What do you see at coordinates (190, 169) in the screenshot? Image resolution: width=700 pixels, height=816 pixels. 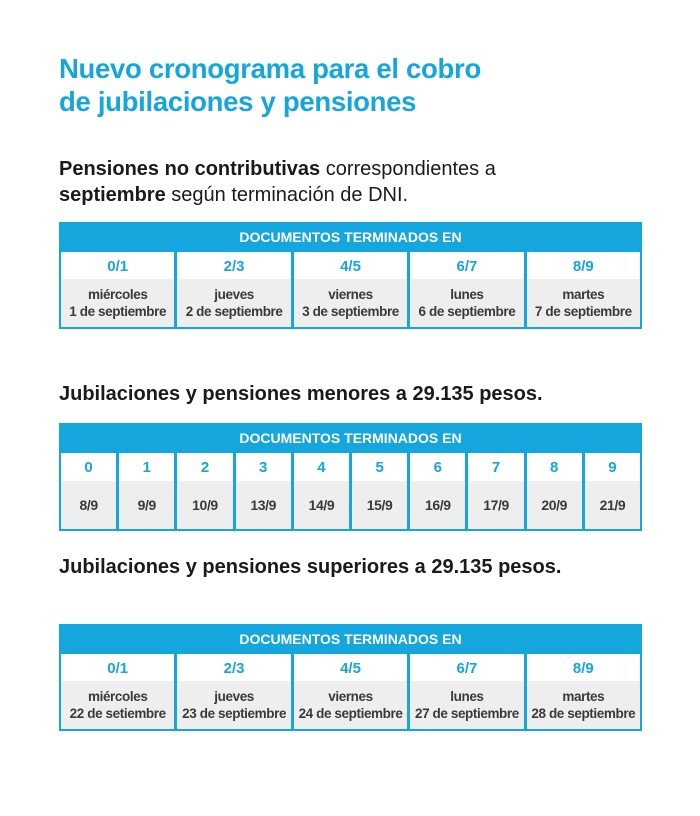 I see `section-1-title-bold-a: Pensiones no contributivas` at bounding box center [190, 169].